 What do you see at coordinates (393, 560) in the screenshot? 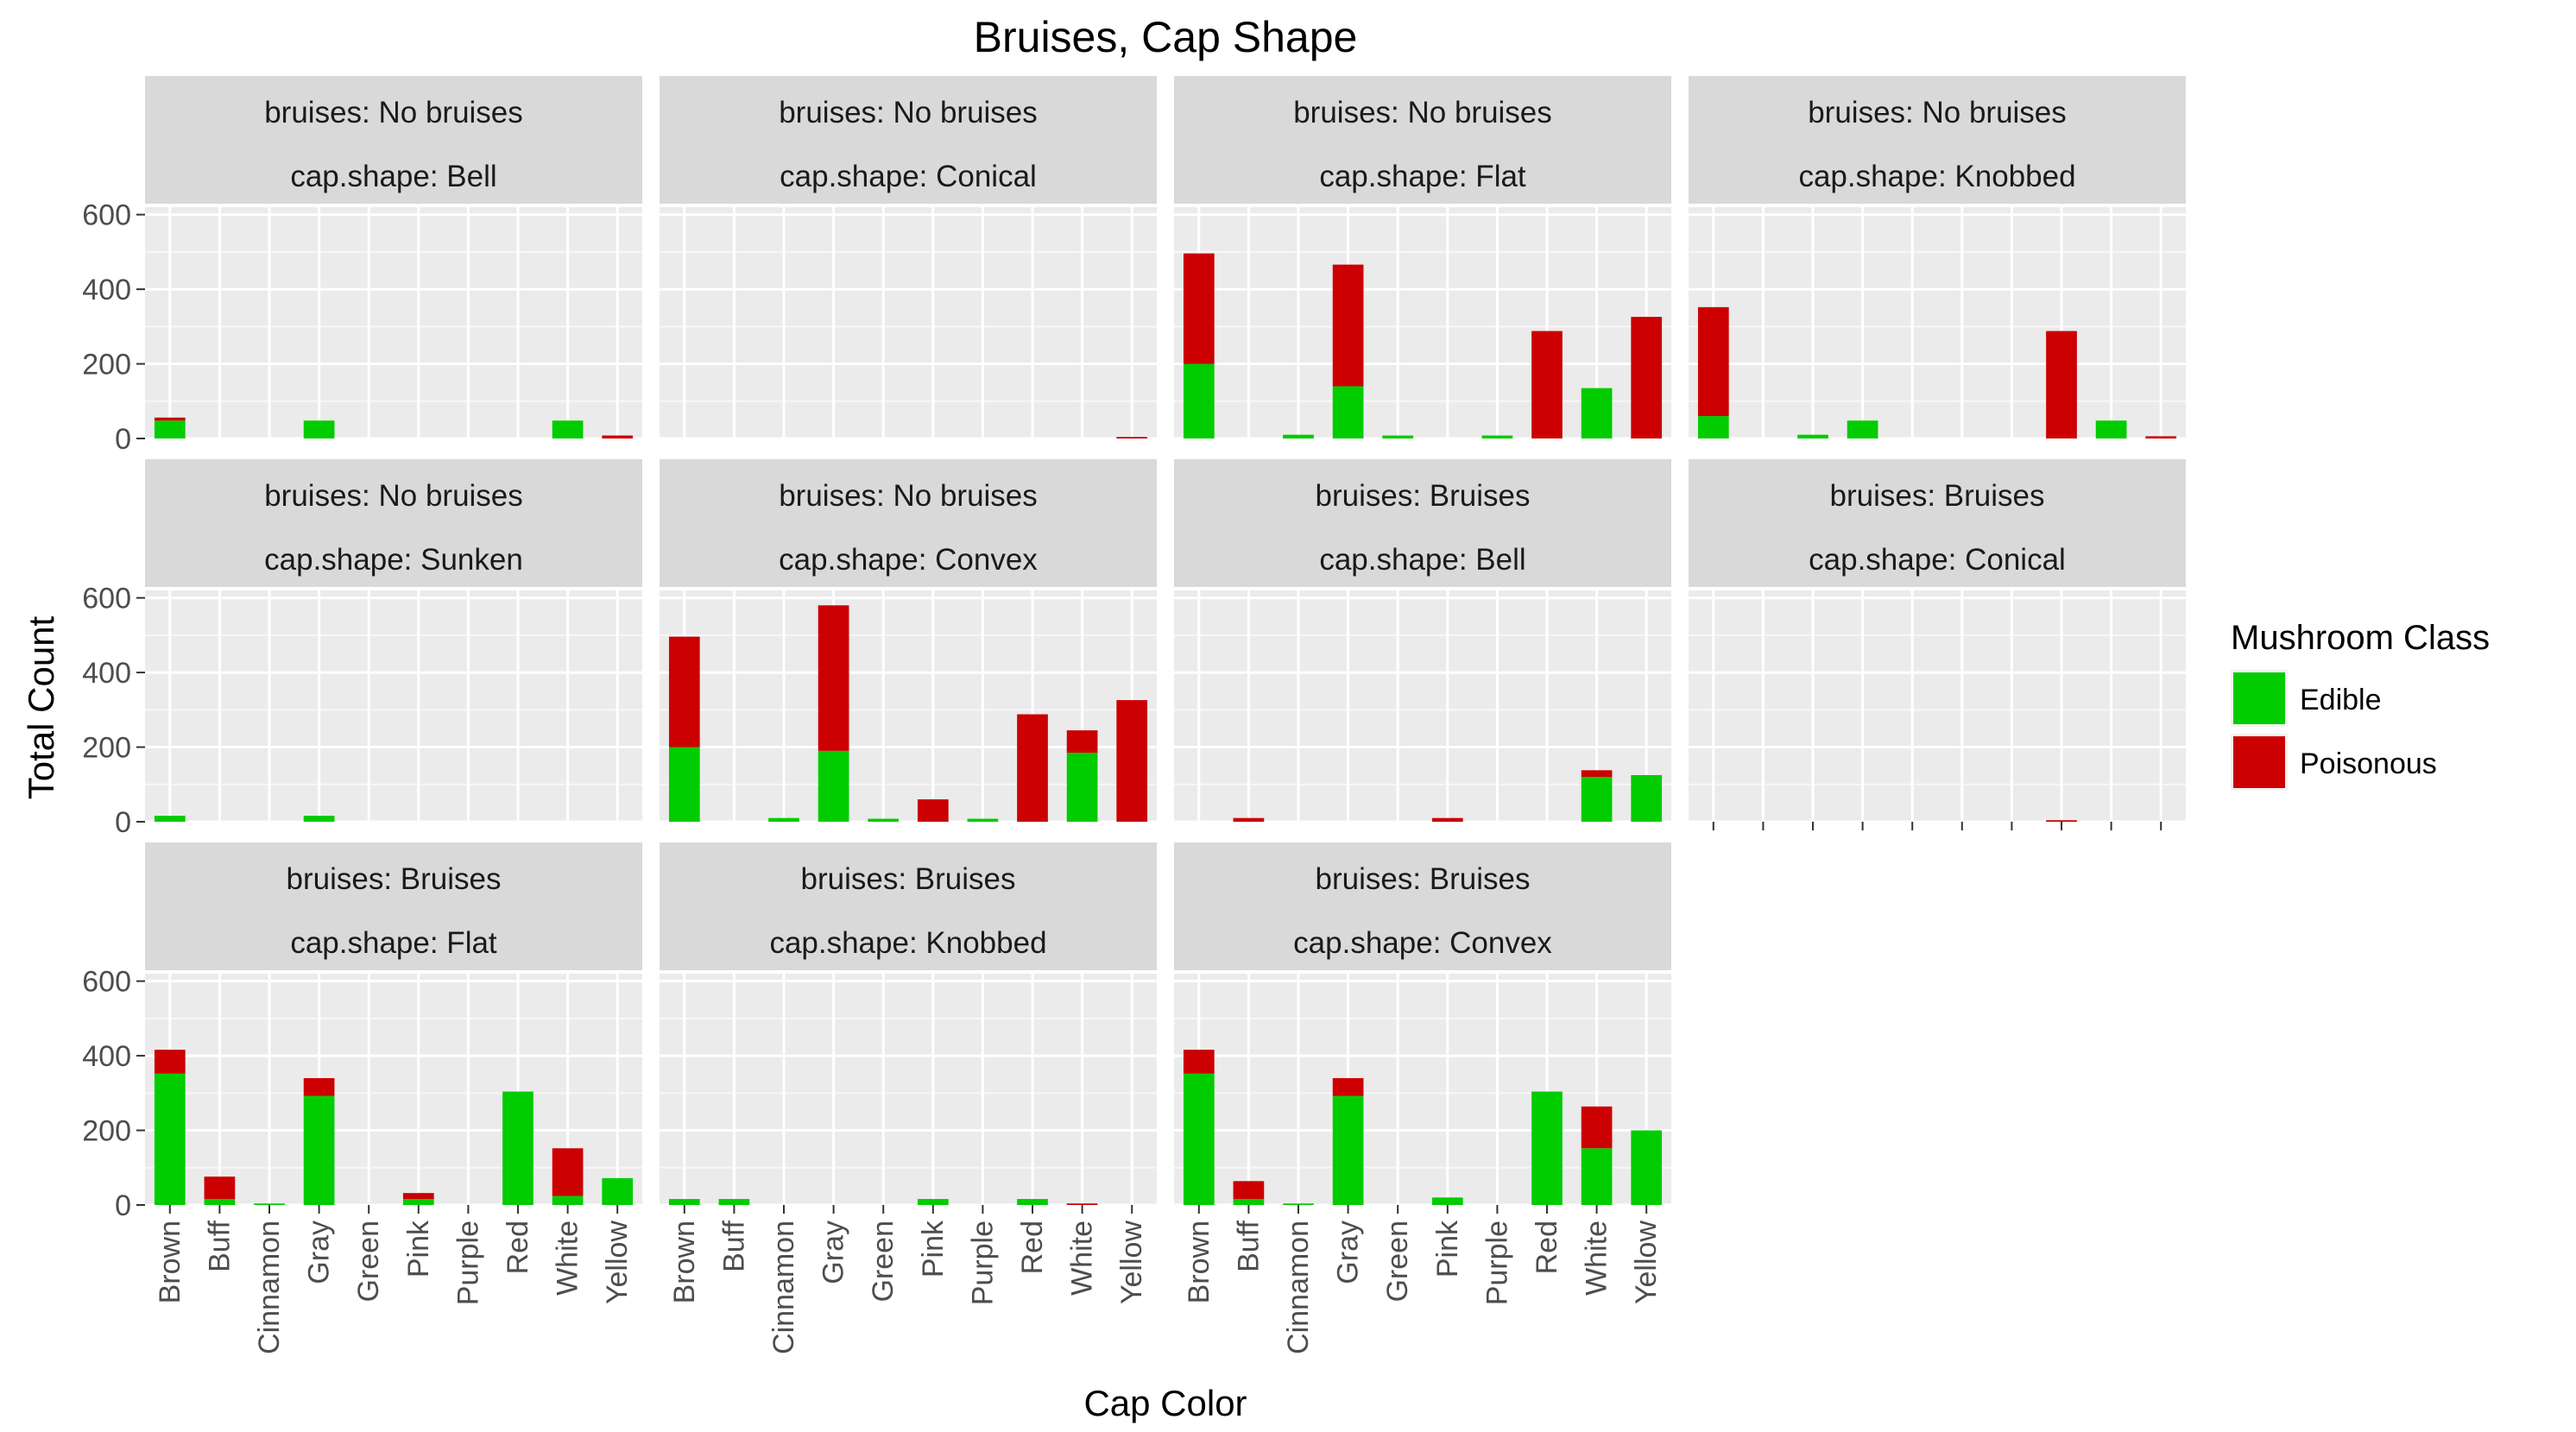
I see `facet-strip-label-cap-shape: cap.shape: Sunken` at bounding box center [393, 560].